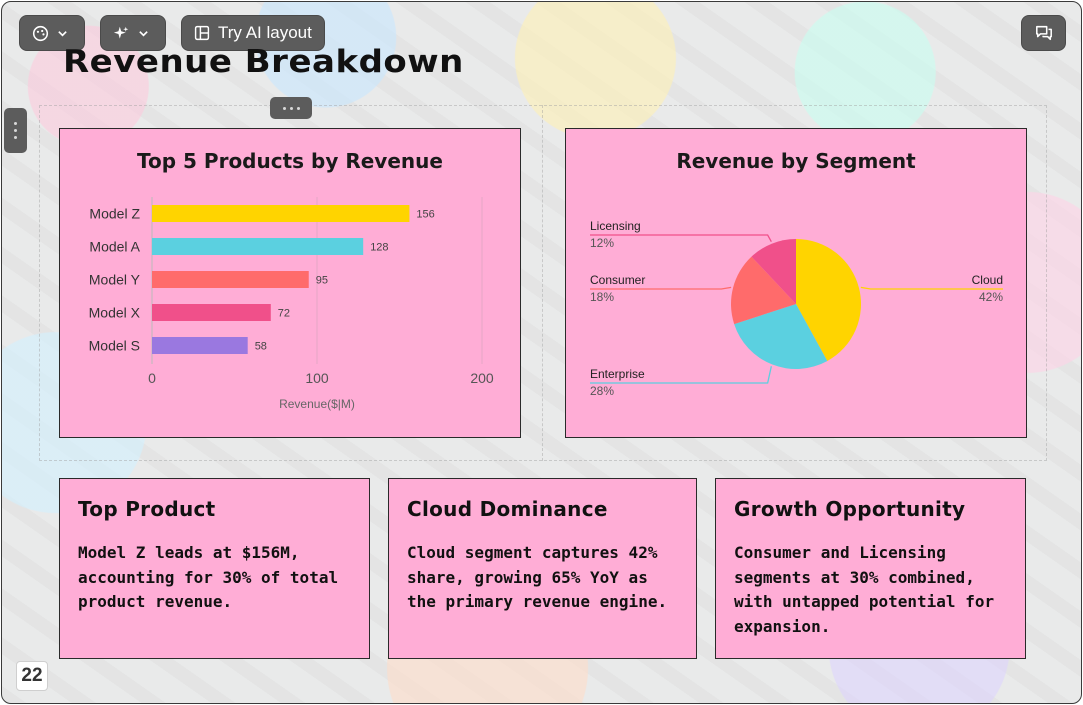  Describe the element at coordinates (602, 297) in the screenshot. I see `slice-percent-label: 18%` at that location.